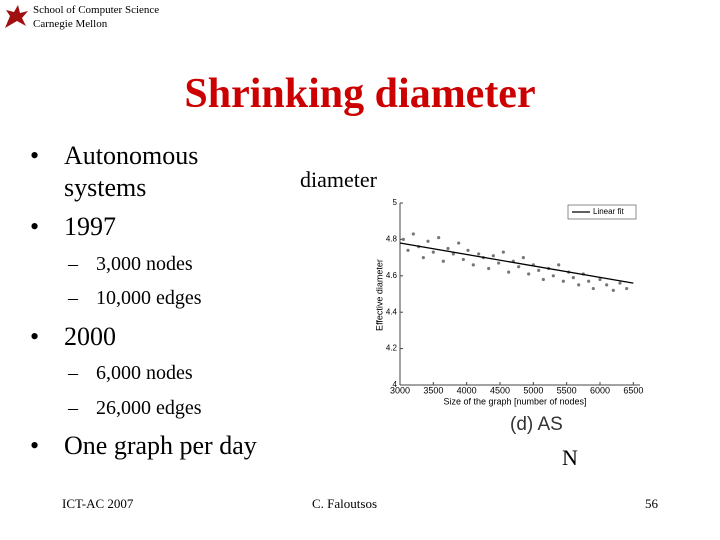 The width and height of the screenshot is (720, 540). I want to click on bullet-text: 1997, so click(90, 226).